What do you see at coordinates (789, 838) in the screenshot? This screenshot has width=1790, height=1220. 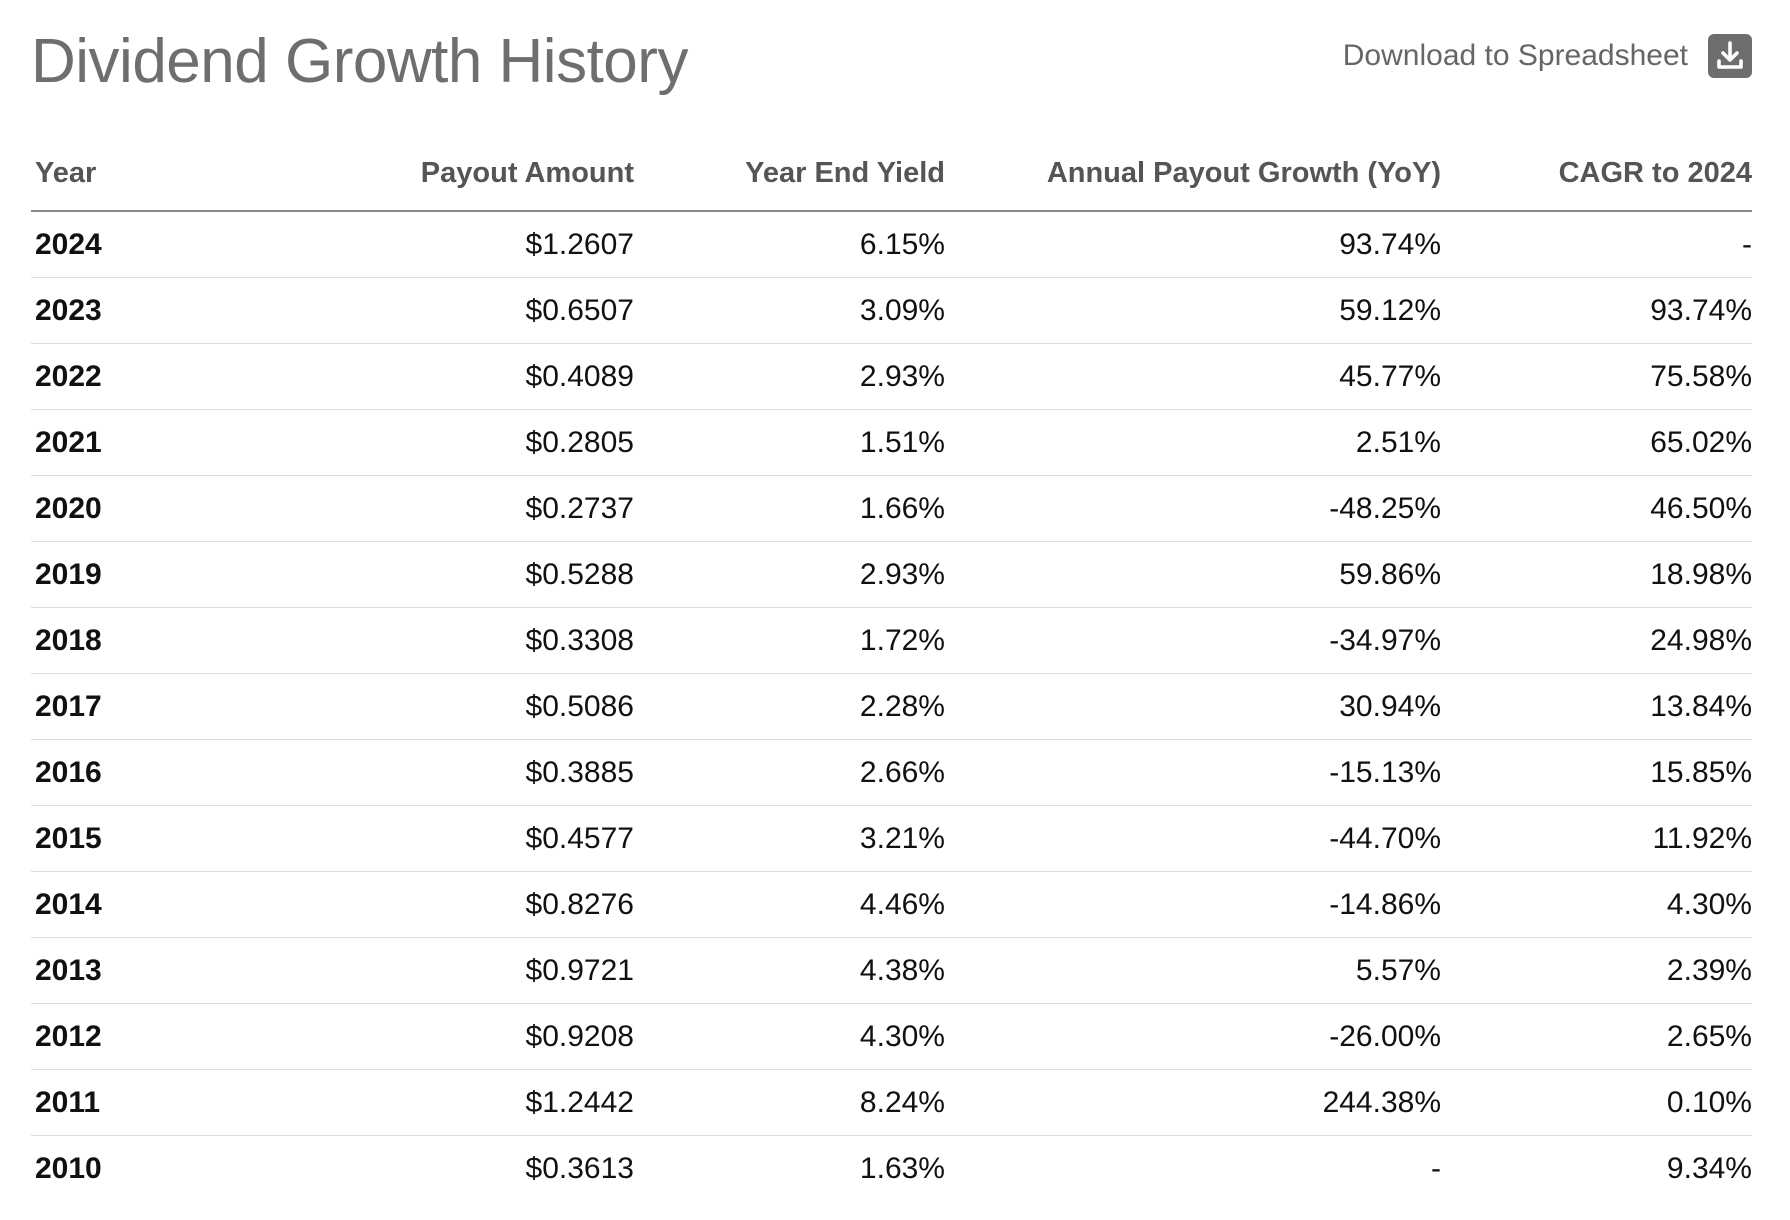 I see `cell-year-end-yield: 3.21%` at bounding box center [789, 838].